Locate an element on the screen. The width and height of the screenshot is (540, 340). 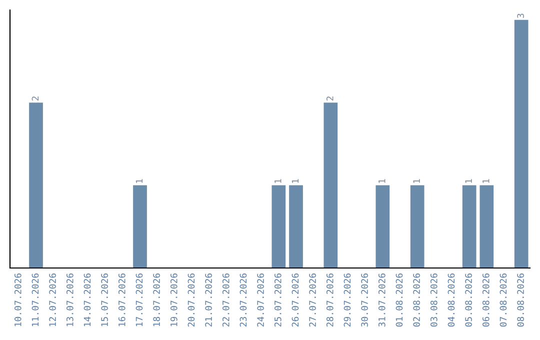
x-tick-label: 06.08.2026 is located at coordinates (486, 300).